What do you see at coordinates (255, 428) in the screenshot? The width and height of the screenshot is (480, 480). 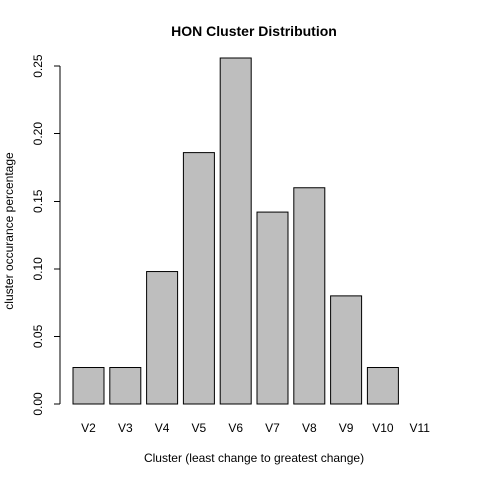 I see `x-tick-labels: V2 V3 V4 V5 V6 V7 V8 V9 V10 V11` at bounding box center [255, 428].